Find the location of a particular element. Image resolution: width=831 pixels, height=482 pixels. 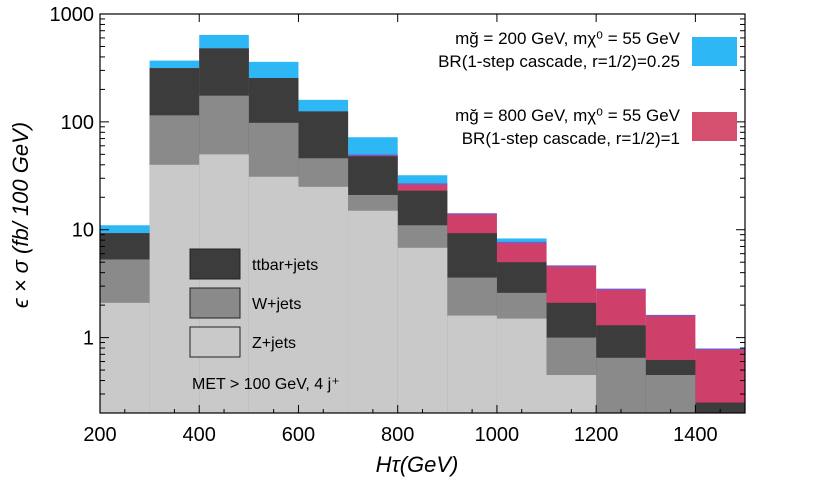

signal-200-swatch is located at coordinates (714, 51).